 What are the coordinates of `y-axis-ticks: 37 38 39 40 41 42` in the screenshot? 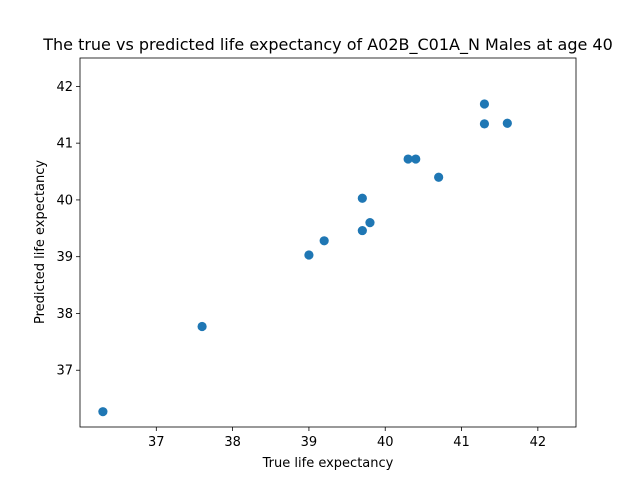 It's located at (68, 229).